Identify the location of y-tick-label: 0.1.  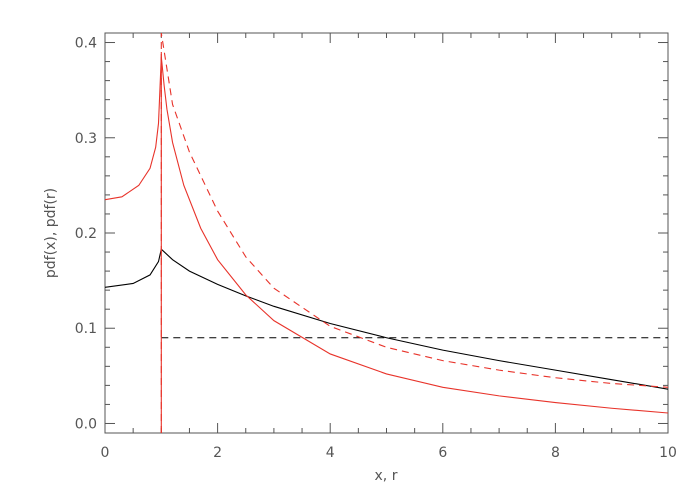
(86, 329).